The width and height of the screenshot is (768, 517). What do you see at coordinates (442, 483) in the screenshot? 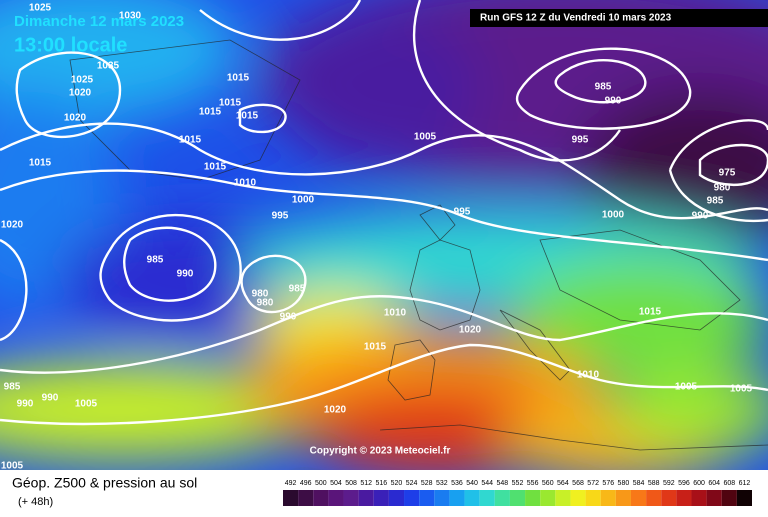
I see `scale-label: 532` at bounding box center [442, 483].